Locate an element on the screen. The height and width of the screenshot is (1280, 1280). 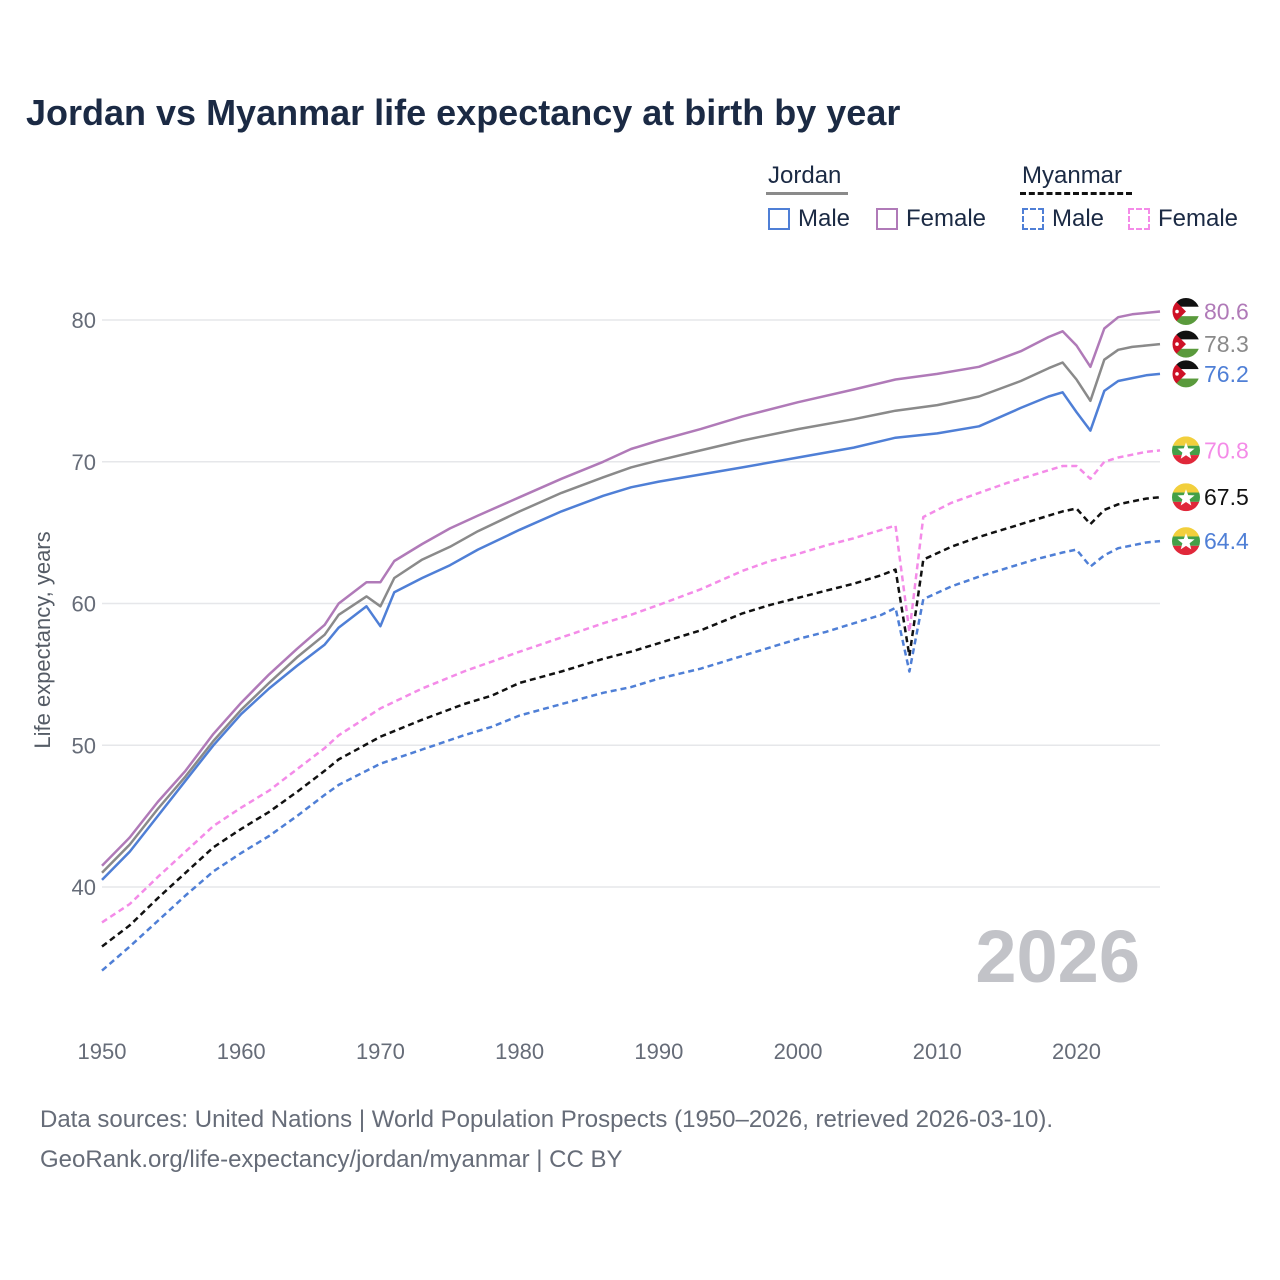
legend-swatch-myanmar-female is located at coordinates (1139, 219).